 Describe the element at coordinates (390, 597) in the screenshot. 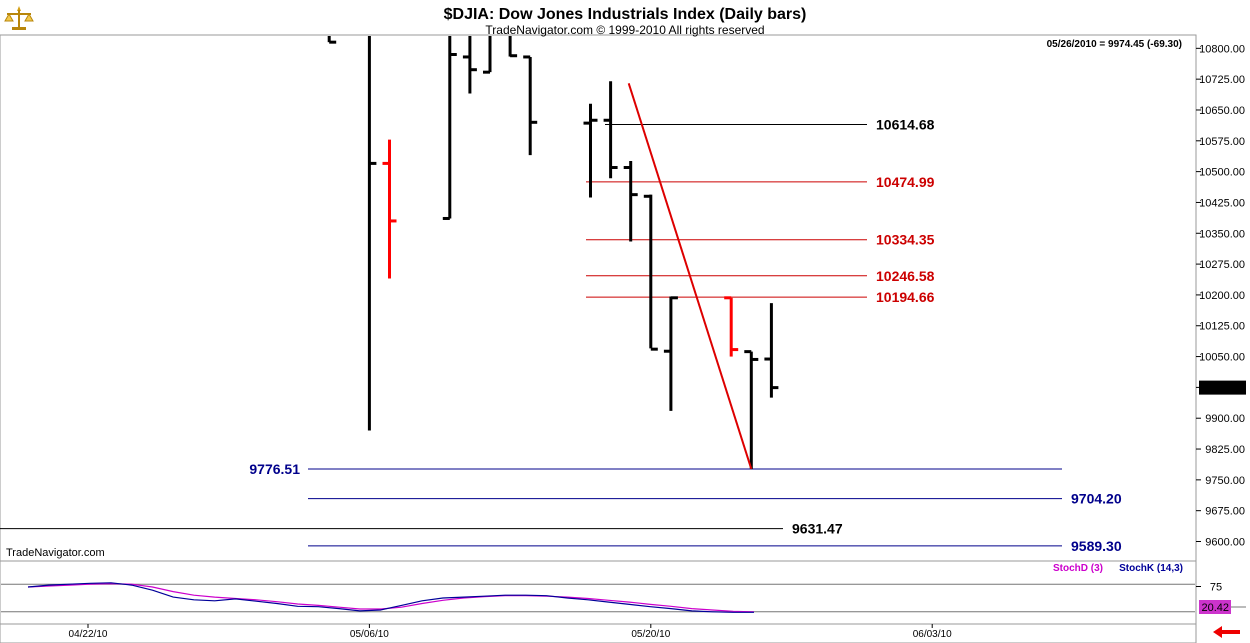

I see `stoch-series-line` at that location.